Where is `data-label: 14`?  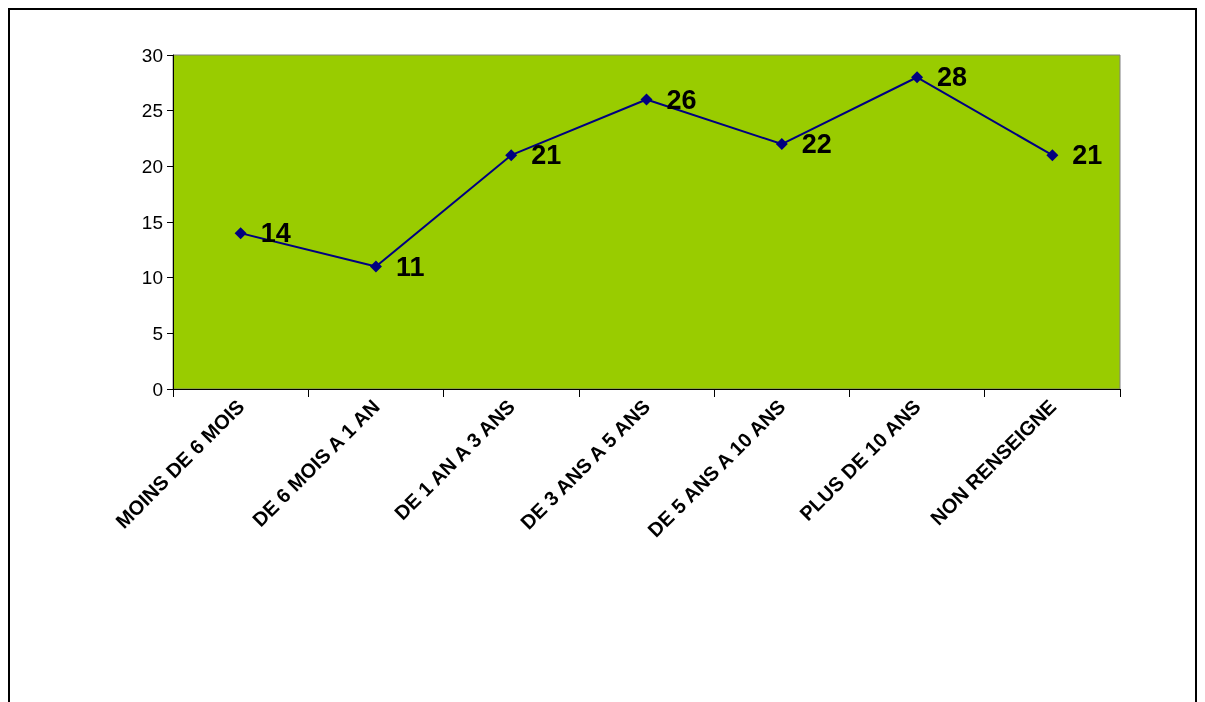
data-label: 14 is located at coordinates (275, 233).